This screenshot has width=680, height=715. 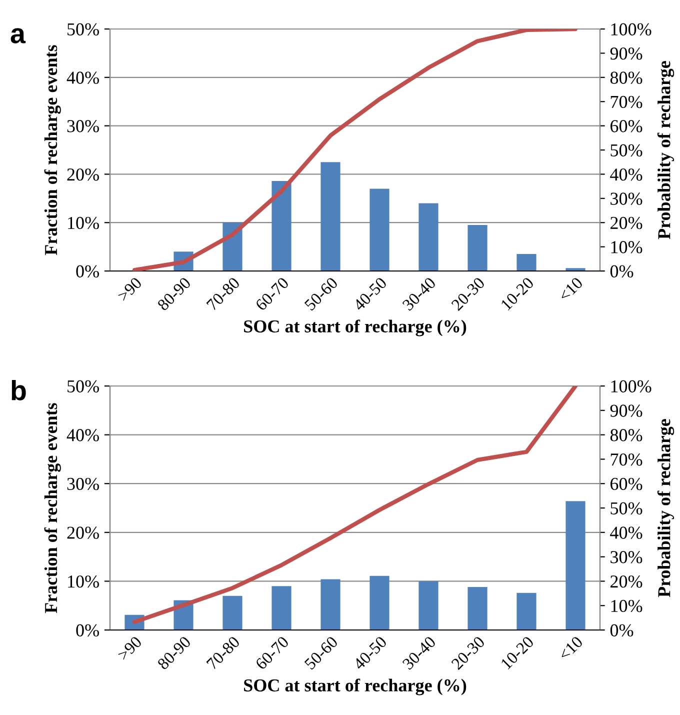 What do you see at coordinates (19, 390) in the screenshot?
I see `text: b` at bounding box center [19, 390].